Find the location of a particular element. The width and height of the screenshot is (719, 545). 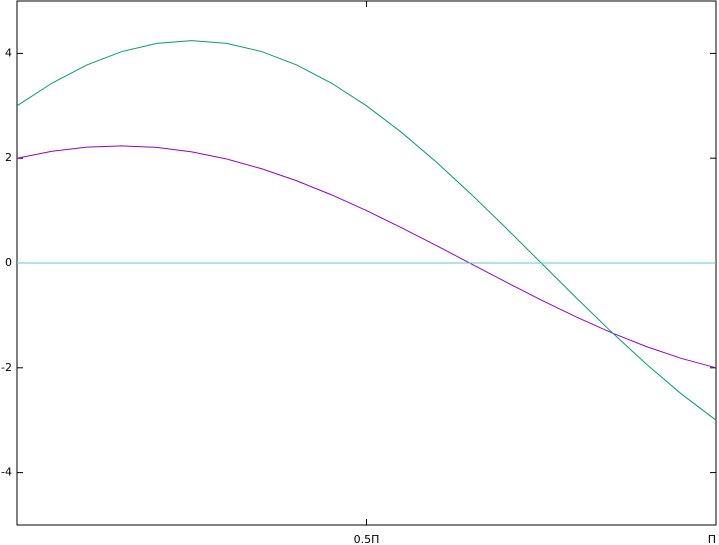

y-tick-label: -2 is located at coordinates (6, 367).